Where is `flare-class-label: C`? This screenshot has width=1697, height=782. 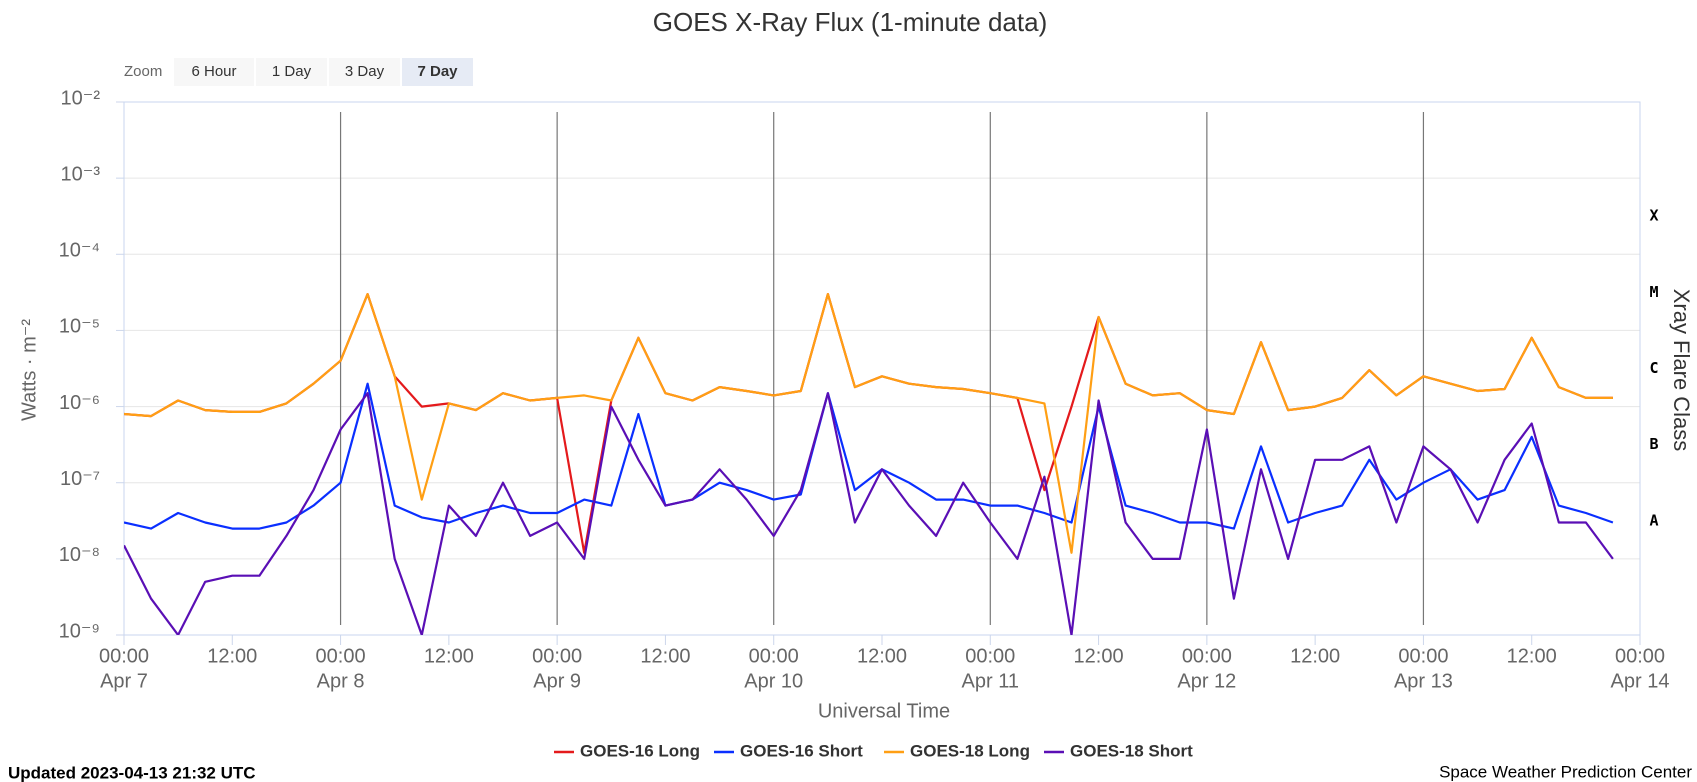 flare-class-label: C is located at coordinates (1653, 368).